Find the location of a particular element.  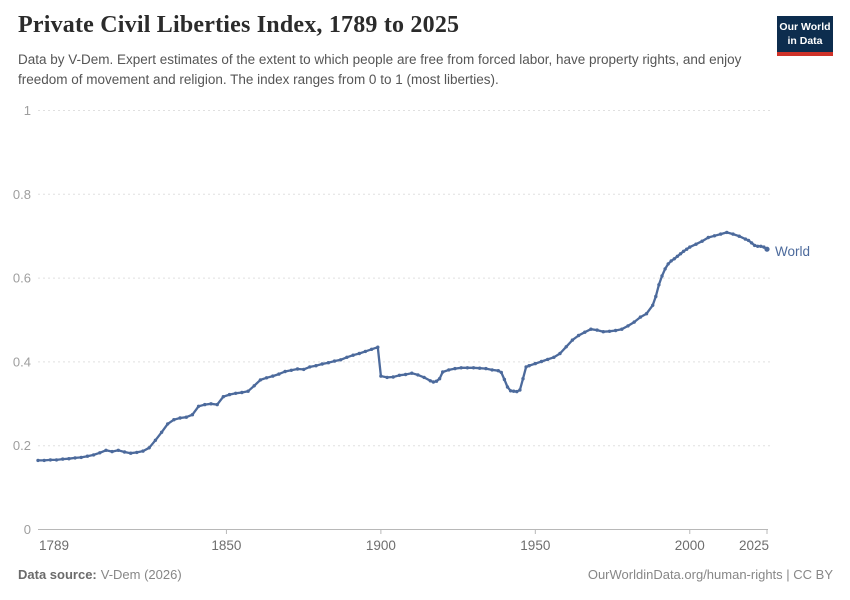

x-tick-label: 1950 is located at coordinates (535, 545).